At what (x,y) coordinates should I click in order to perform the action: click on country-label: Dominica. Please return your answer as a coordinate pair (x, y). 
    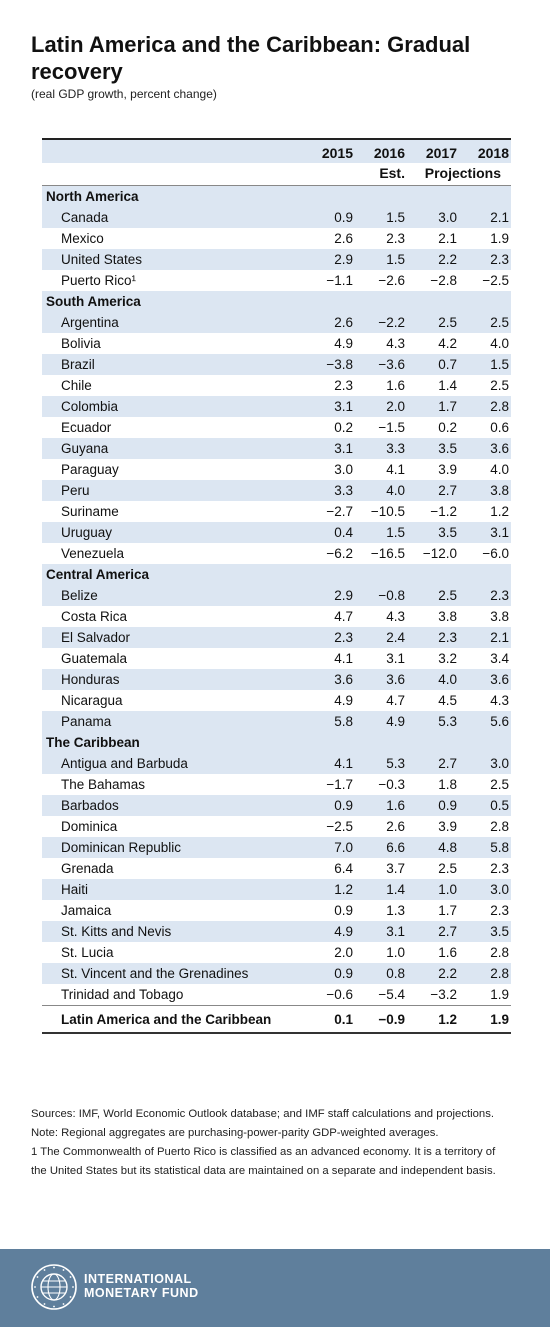
    Looking at the image, I should click on (89, 826).